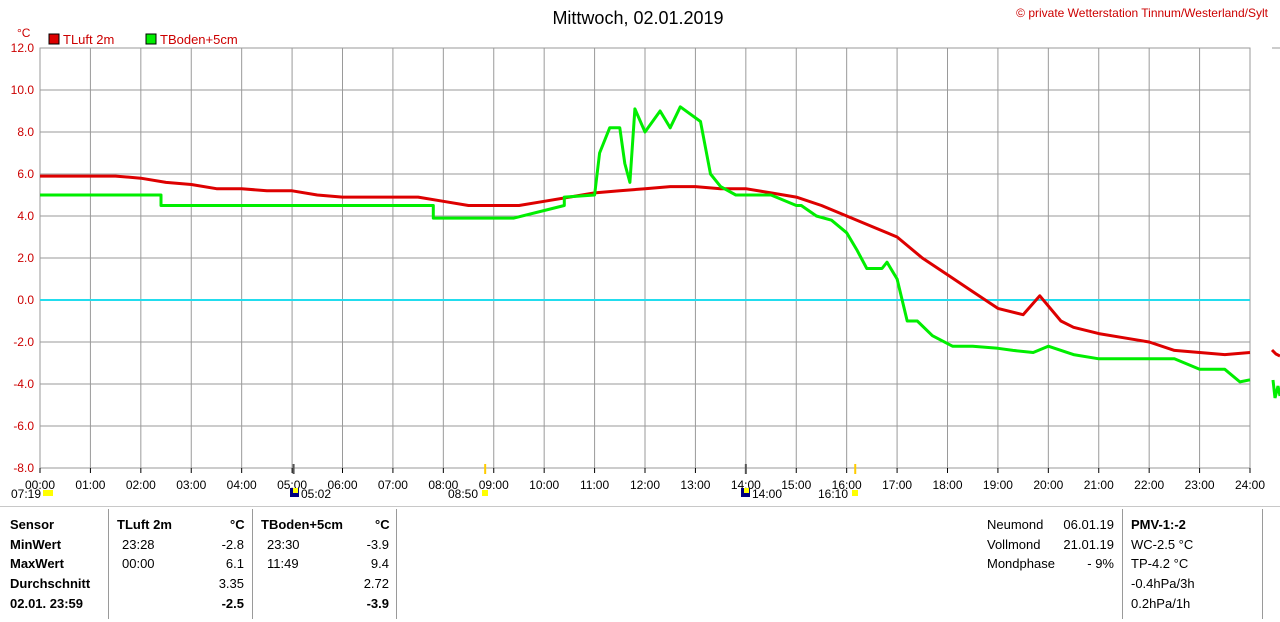 Image resolution: width=1280 pixels, height=622 pixels. What do you see at coordinates (25, 300) in the screenshot?
I see `y-tick-label: 0.0` at bounding box center [25, 300].